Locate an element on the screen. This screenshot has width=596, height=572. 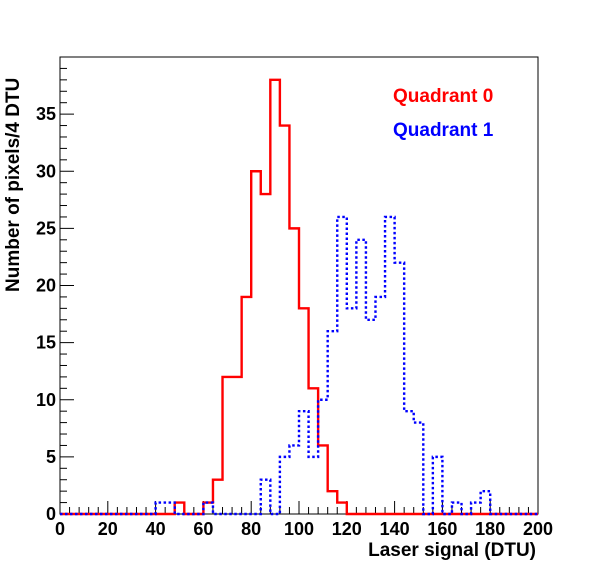
y-axis-label: Number of pixels/4 DTU is located at coordinates (13, 185).